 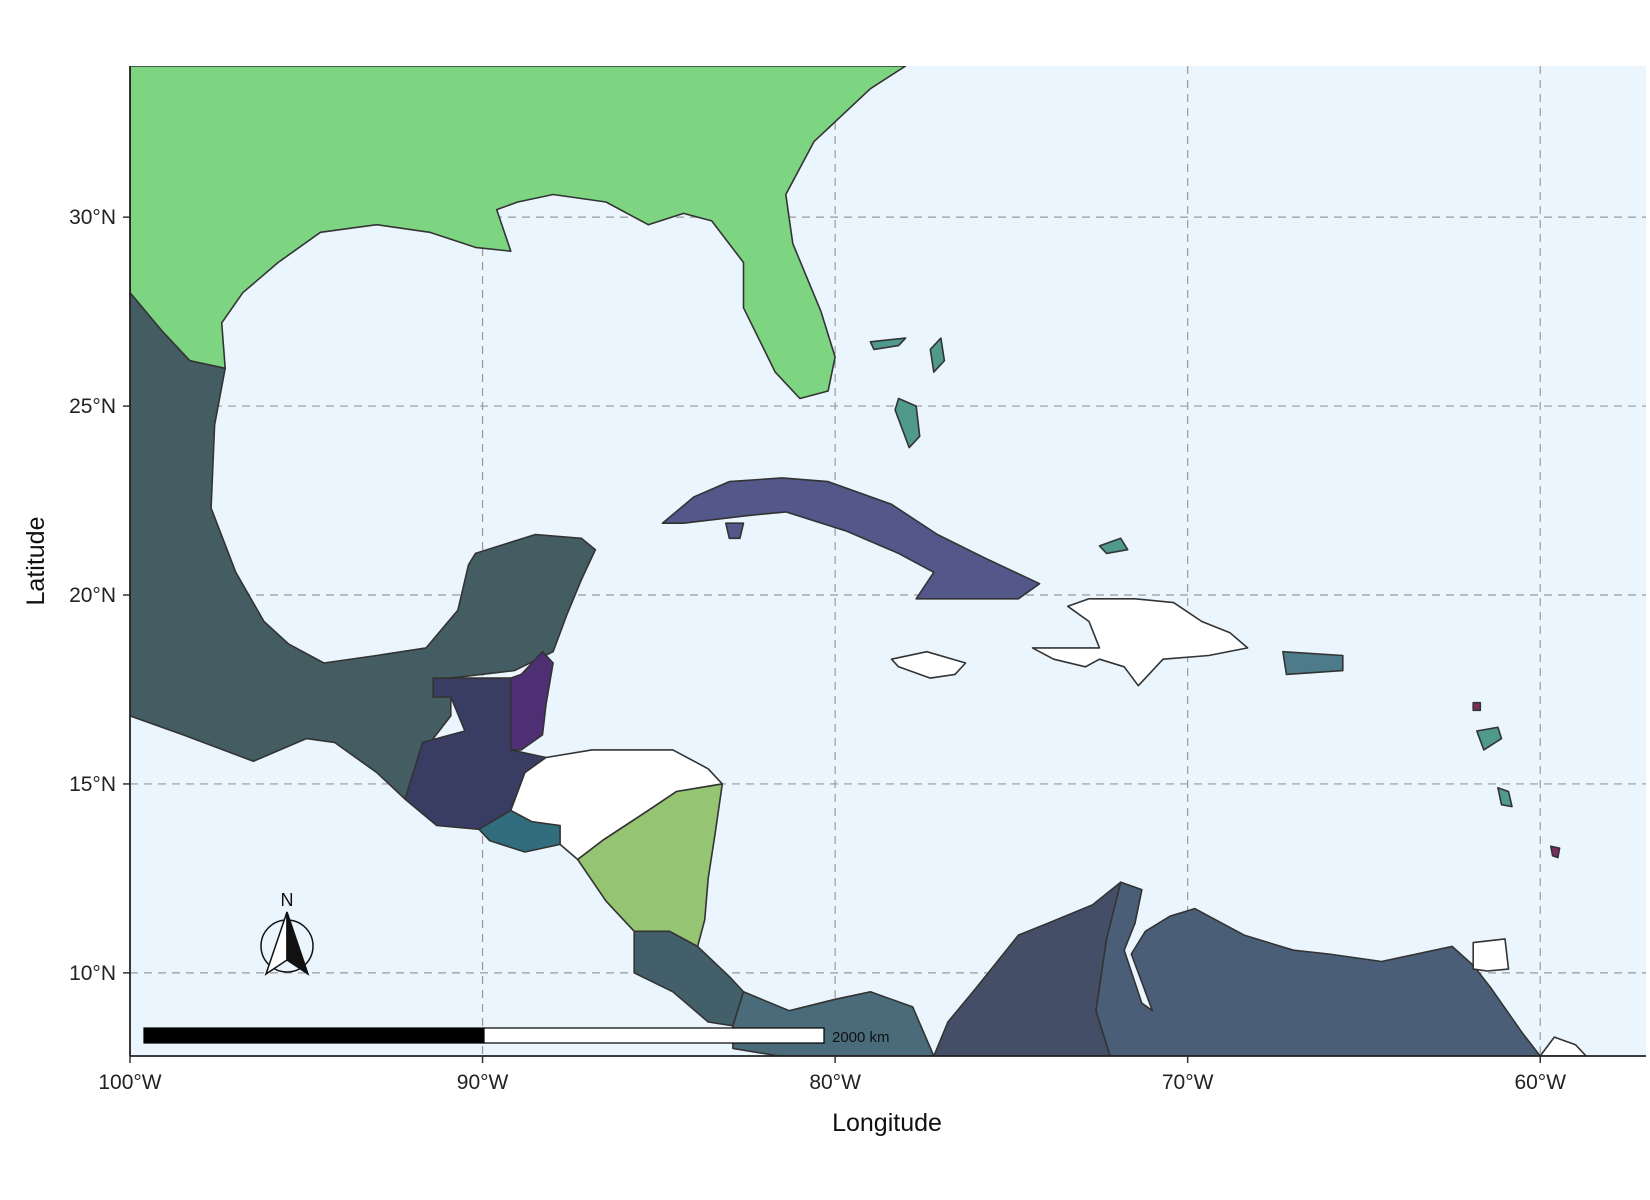 I want to click on region-usa, so click(x=518, y=233).